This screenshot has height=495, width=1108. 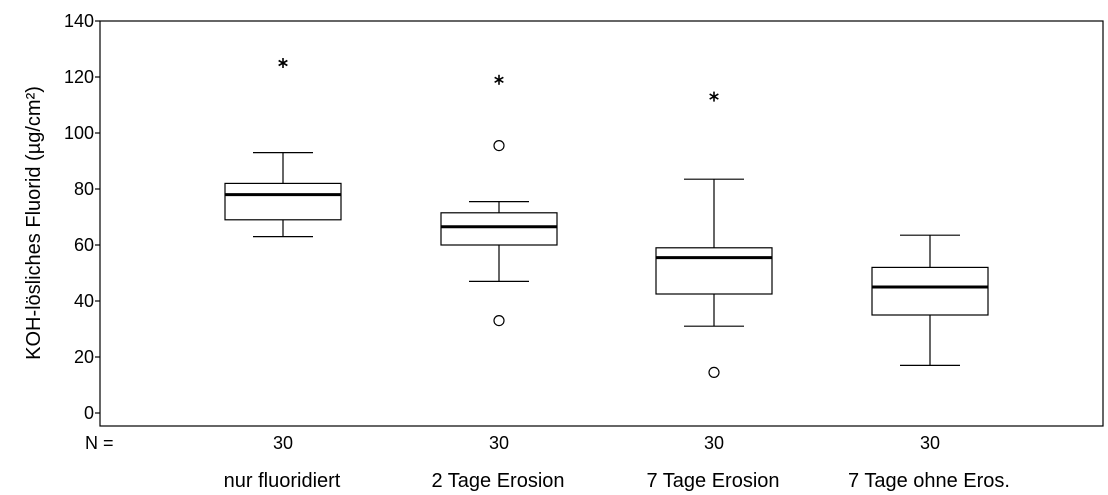 What do you see at coordinates (84, 245) in the screenshot?
I see `y-tick-label: 60` at bounding box center [84, 245].